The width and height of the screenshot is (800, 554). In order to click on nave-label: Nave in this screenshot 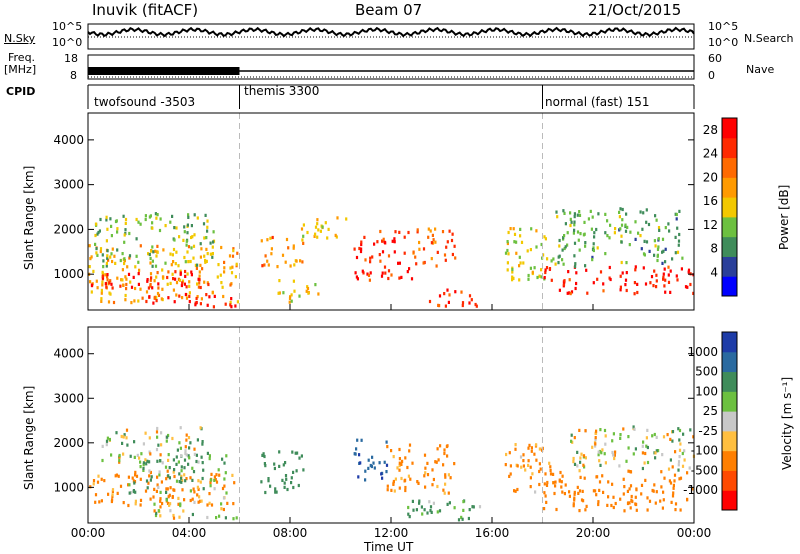, I will do `click(760, 69)`.